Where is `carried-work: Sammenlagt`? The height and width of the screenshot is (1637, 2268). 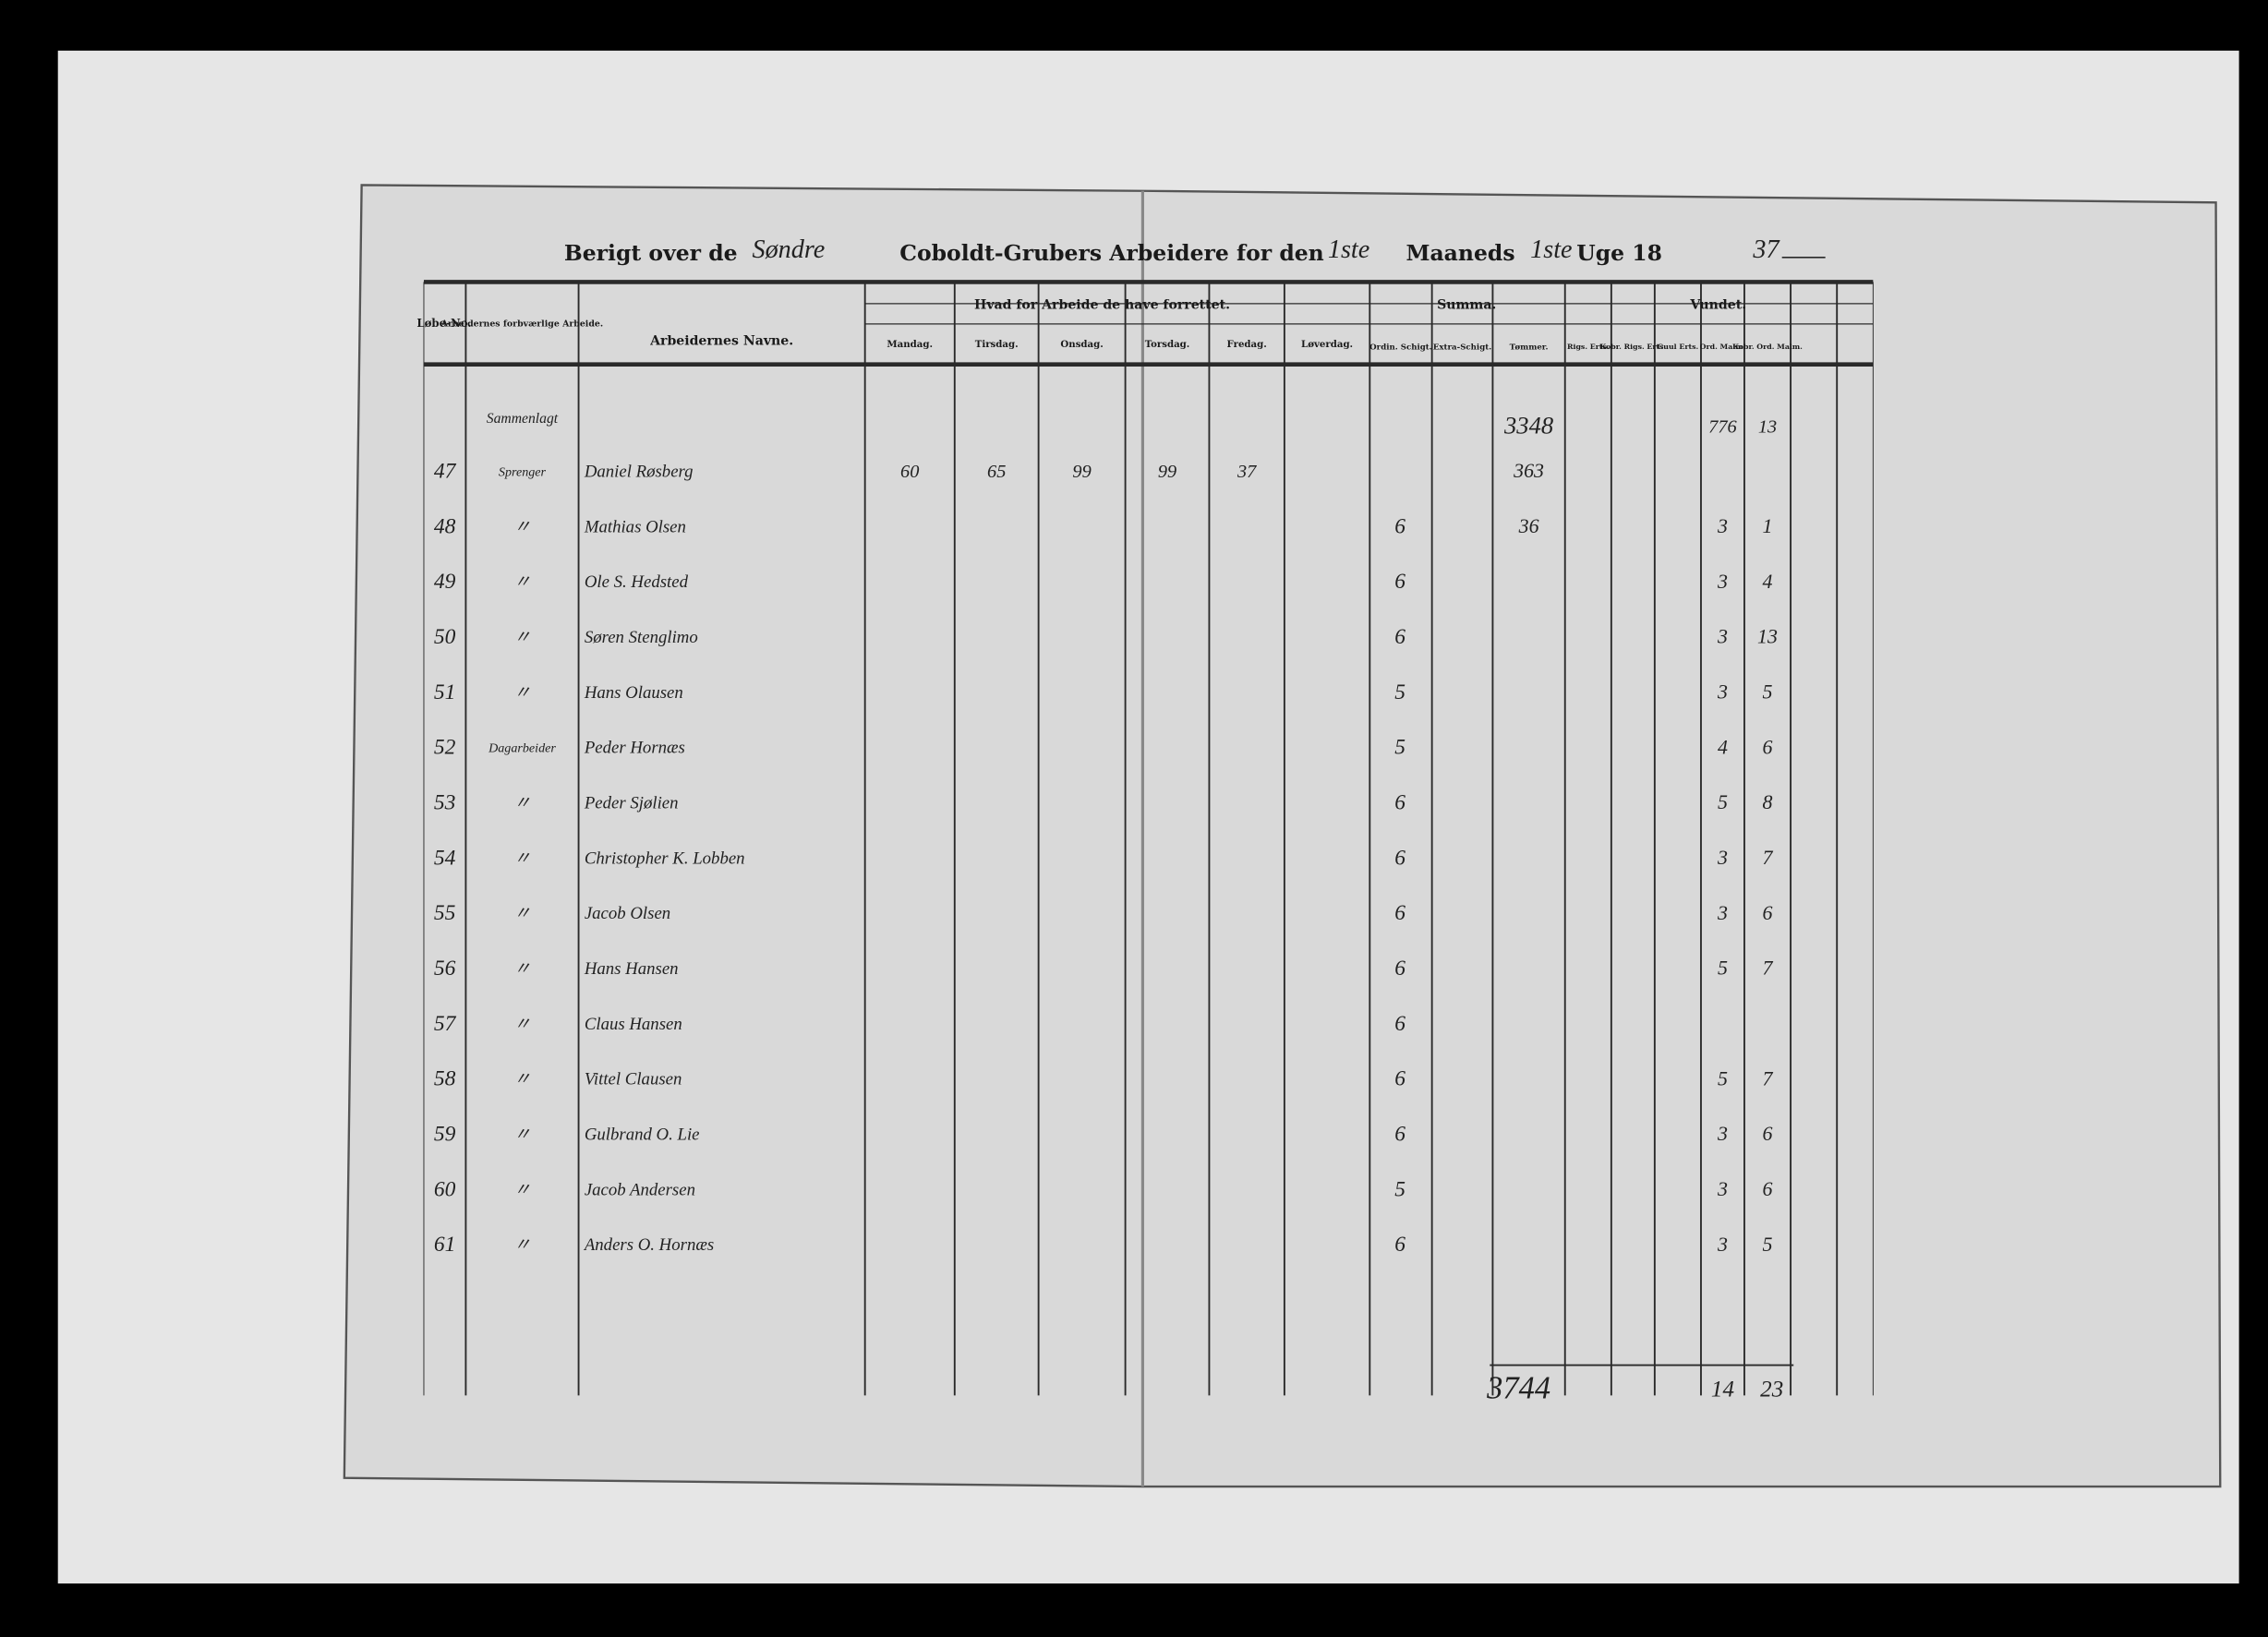
carried-work: Sammenlagt is located at coordinates (523, 419).